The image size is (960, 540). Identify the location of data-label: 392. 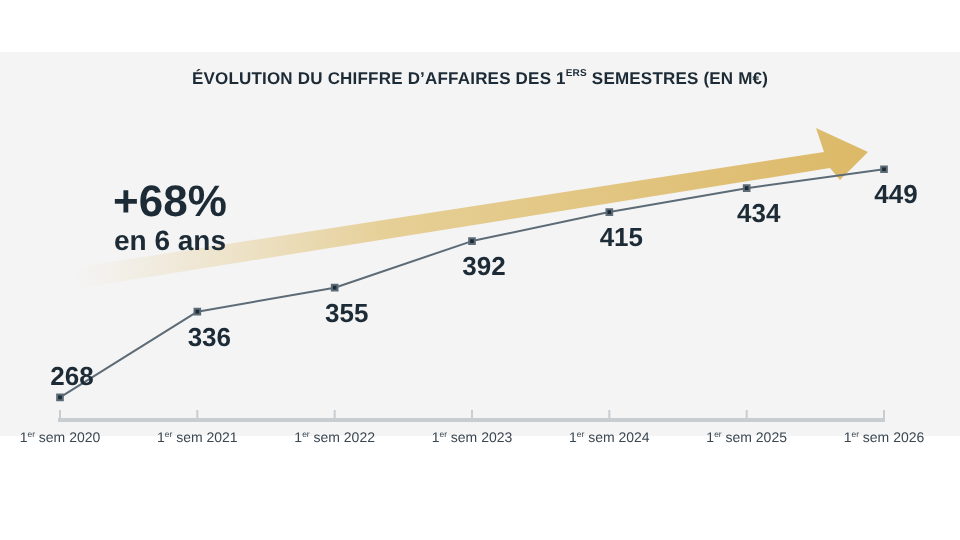
(484, 266).